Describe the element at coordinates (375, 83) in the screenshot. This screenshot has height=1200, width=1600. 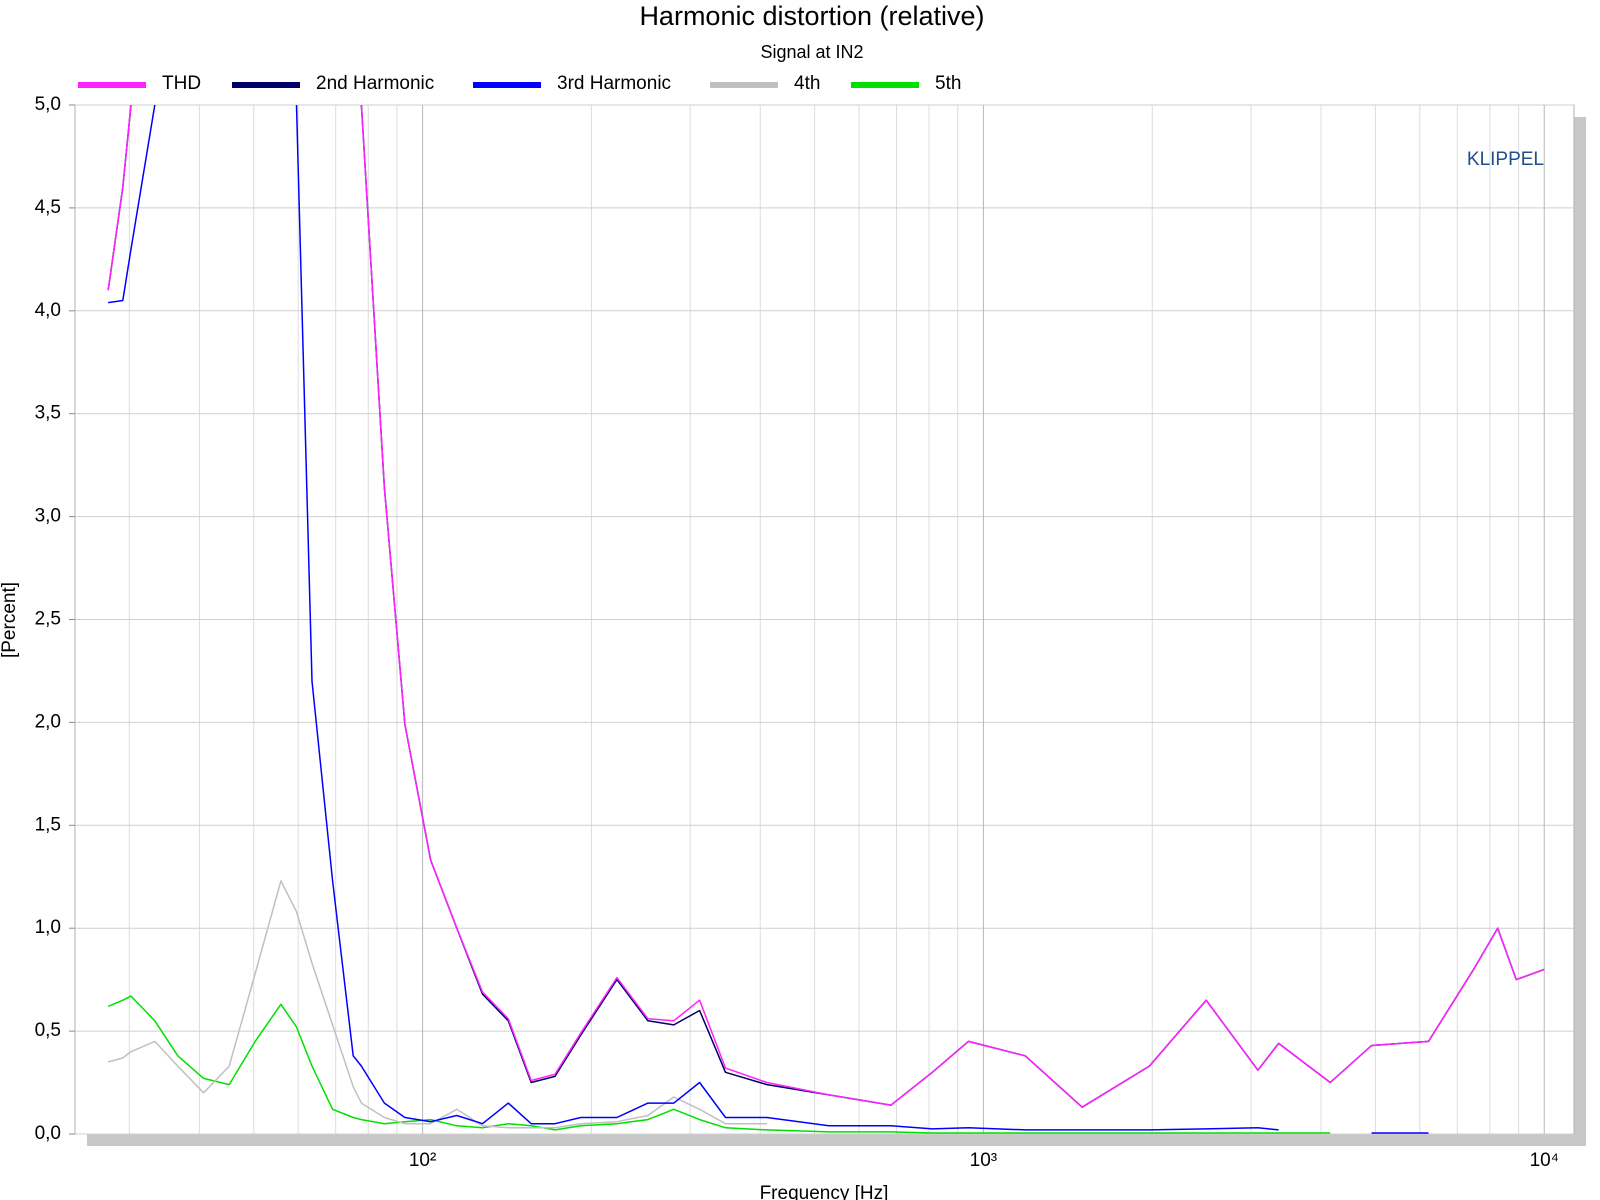
I see `legend-label: 2nd Harmonic` at that location.